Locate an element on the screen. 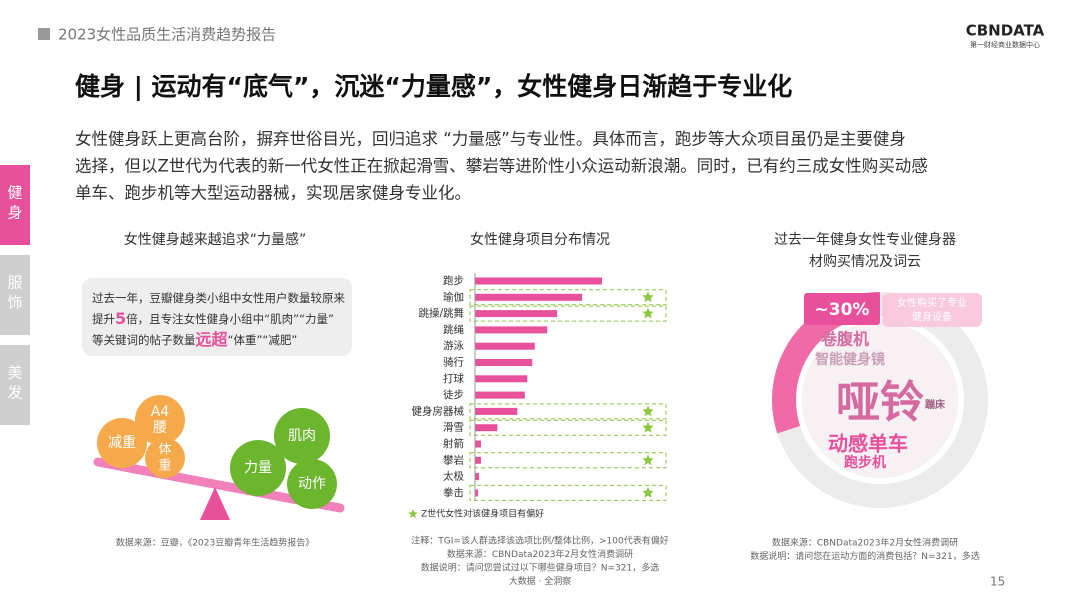 The height and width of the screenshot is (608, 1080). callout-box is located at coordinates (217, 317).